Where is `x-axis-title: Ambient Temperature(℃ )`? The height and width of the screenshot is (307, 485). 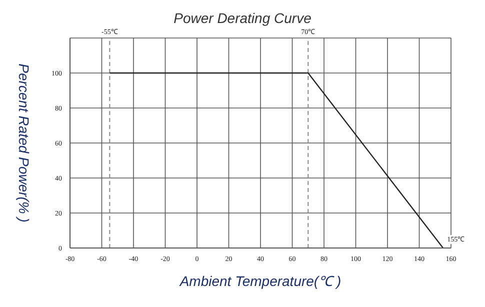 x-axis-title: Ambient Temperature(℃ ) is located at coordinates (260, 281).